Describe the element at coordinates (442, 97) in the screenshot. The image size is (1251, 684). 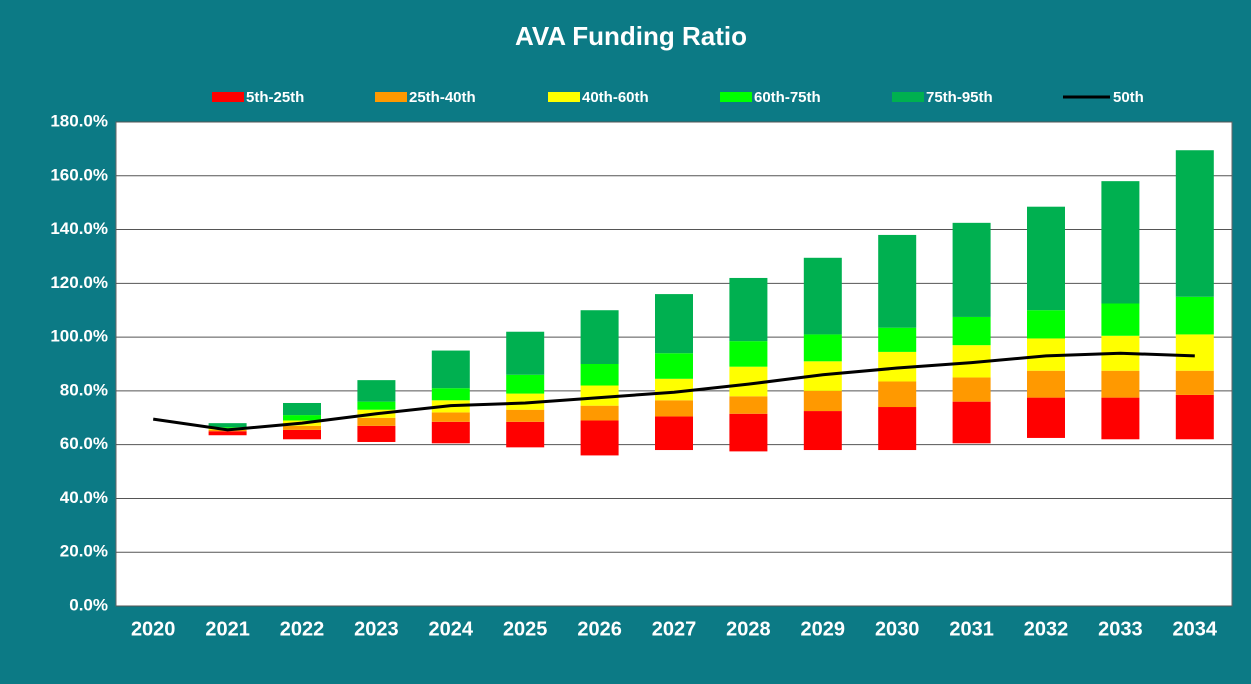
I see `legend-label: 25th-40th` at that location.